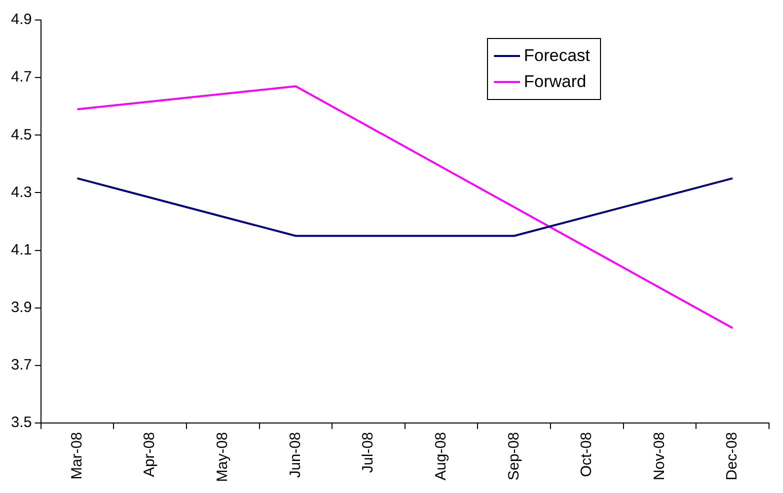 The height and width of the screenshot is (493, 783). Describe the element at coordinates (21, 77) in the screenshot. I see `y-tick-label: 4.7` at that location.